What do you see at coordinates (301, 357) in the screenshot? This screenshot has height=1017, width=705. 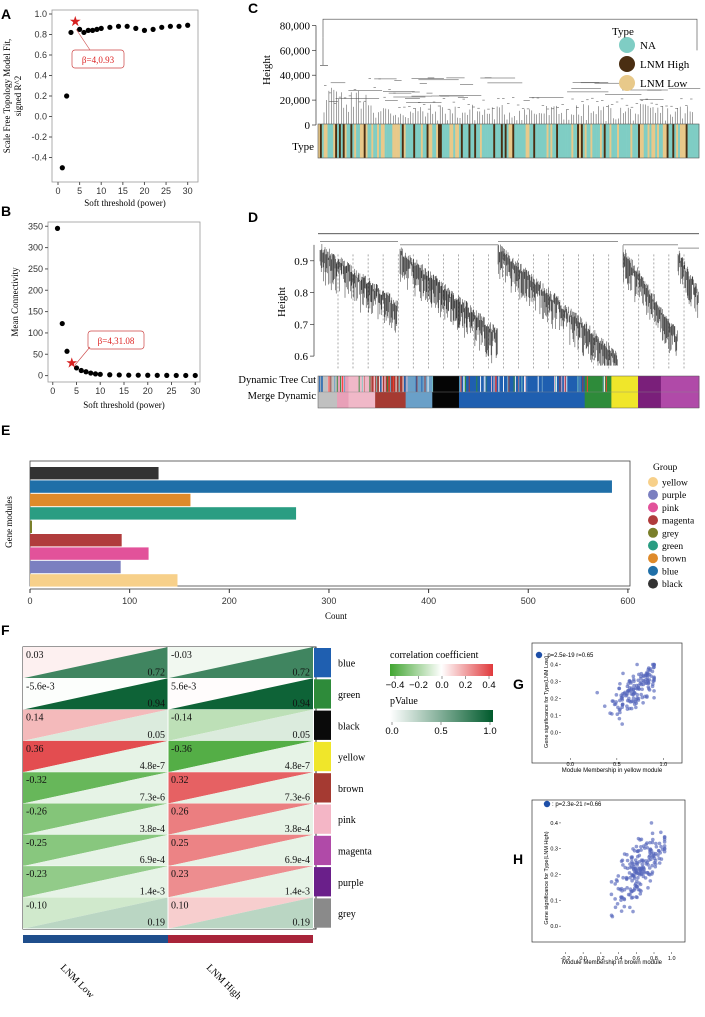 I see `y-tick-label: 0.6` at bounding box center [301, 357].